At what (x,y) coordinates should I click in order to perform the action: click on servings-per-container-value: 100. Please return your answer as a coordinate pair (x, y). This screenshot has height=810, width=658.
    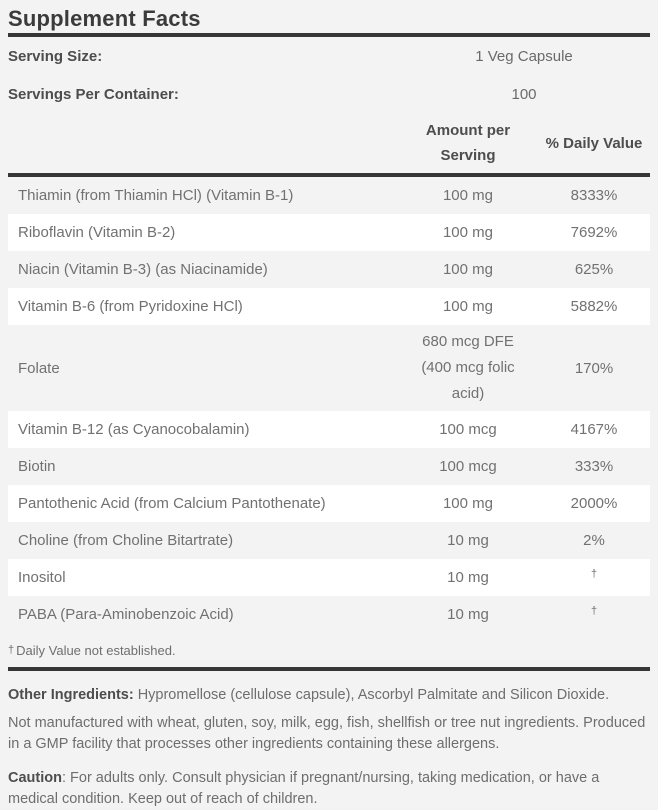
    Looking at the image, I should click on (524, 94).